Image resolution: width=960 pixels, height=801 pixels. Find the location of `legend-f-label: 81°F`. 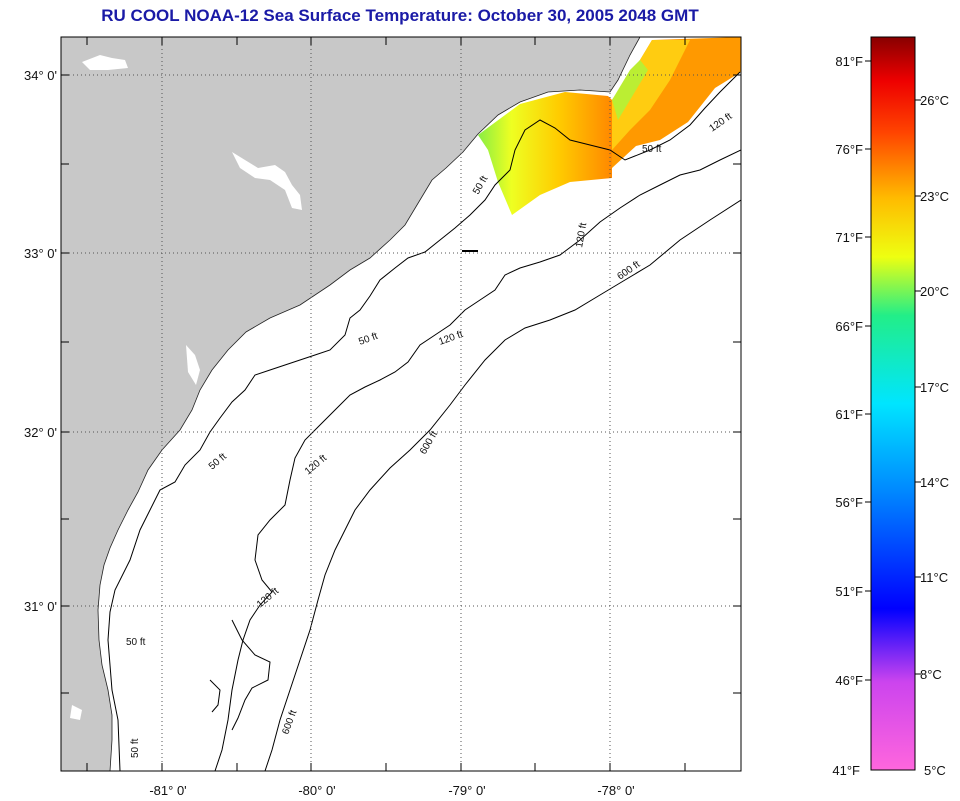

legend-f-label: 81°F is located at coordinates (849, 61).